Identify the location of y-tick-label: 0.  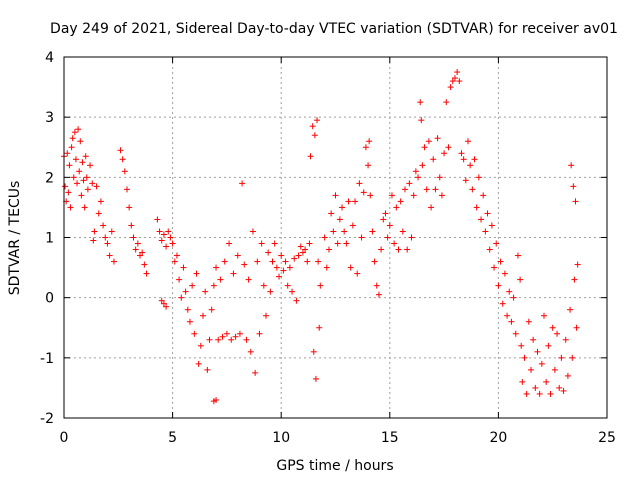
(49, 299).